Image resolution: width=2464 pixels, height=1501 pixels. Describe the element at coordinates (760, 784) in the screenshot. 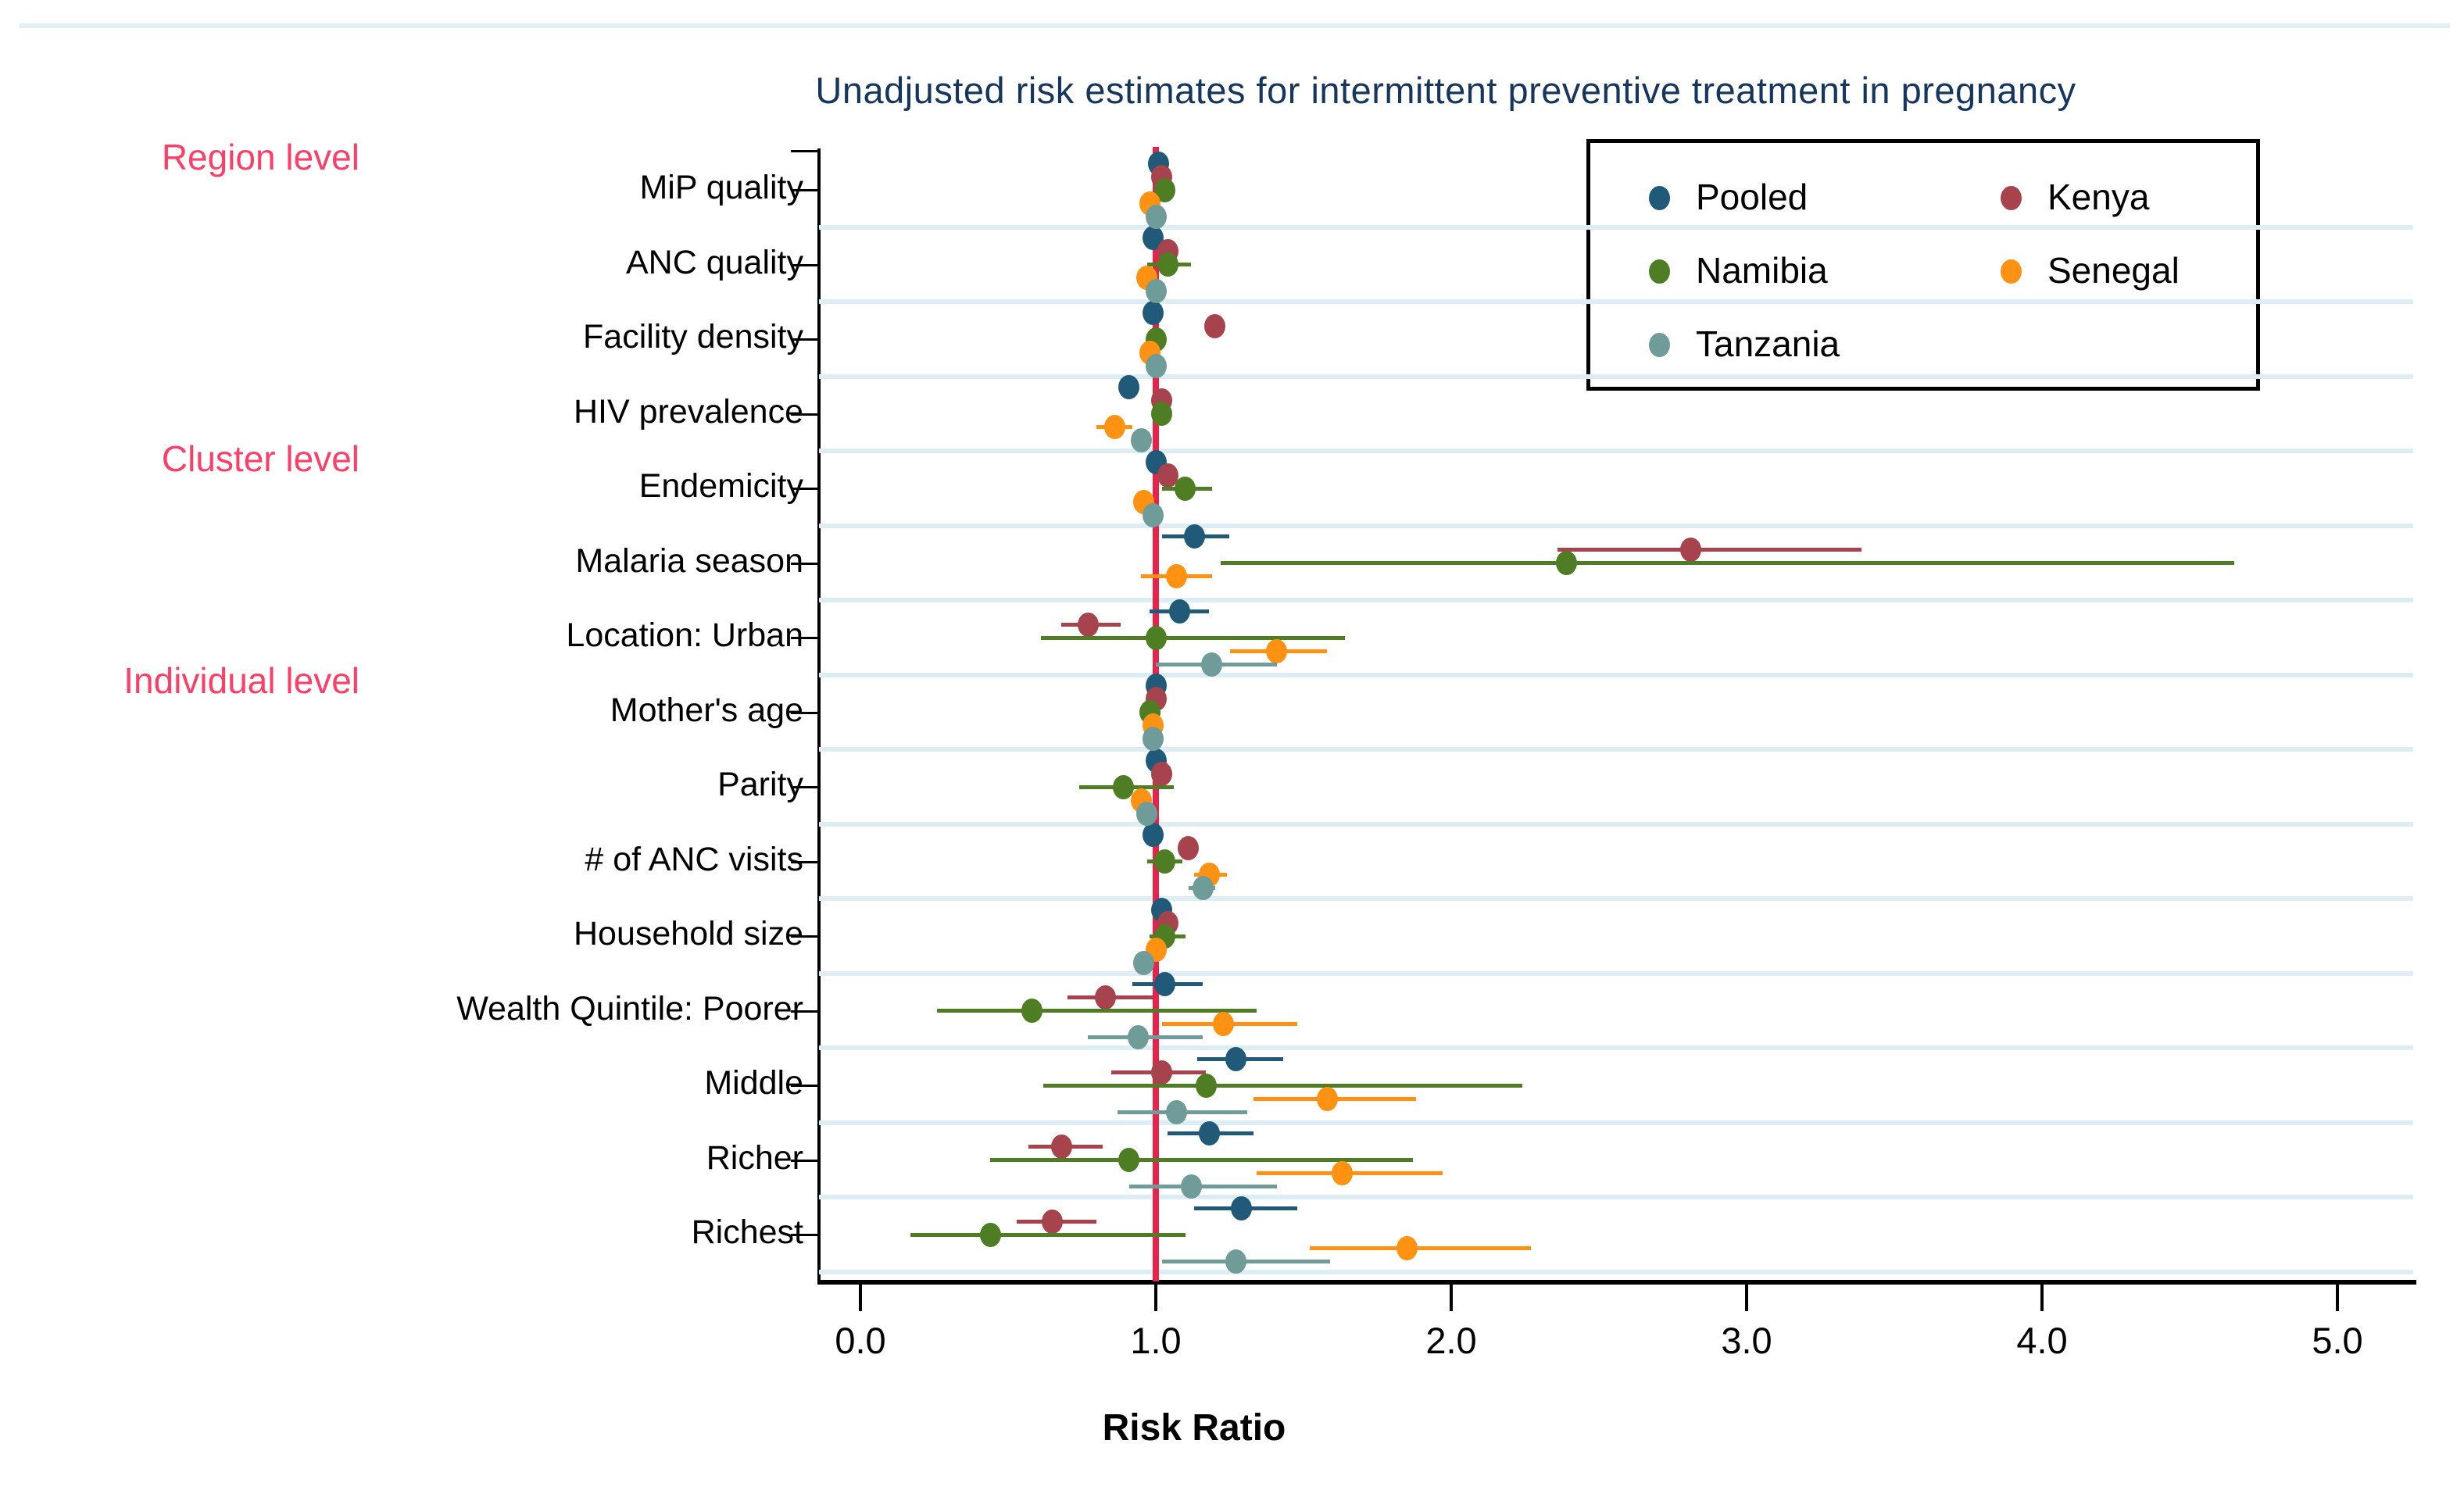

I see `category-label: Parity` at that location.